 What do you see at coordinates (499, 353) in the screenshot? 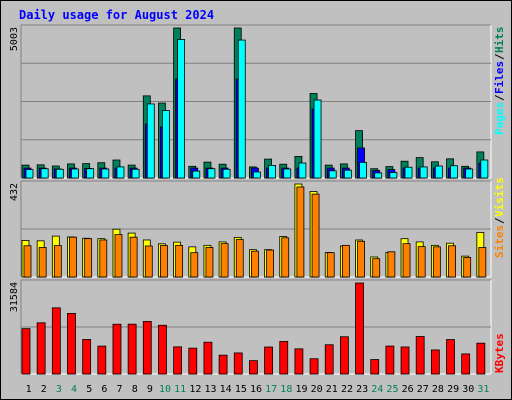
I see `legend-kbytes: KBytes` at bounding box center [499, 353].